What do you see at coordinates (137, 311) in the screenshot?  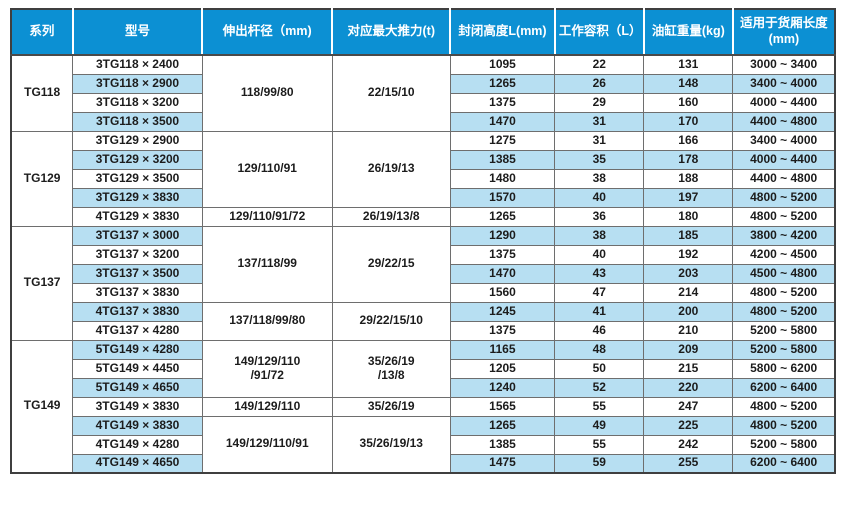 I see `cell-model: 4TG137 × 3830` at bounding box center [137, 311].